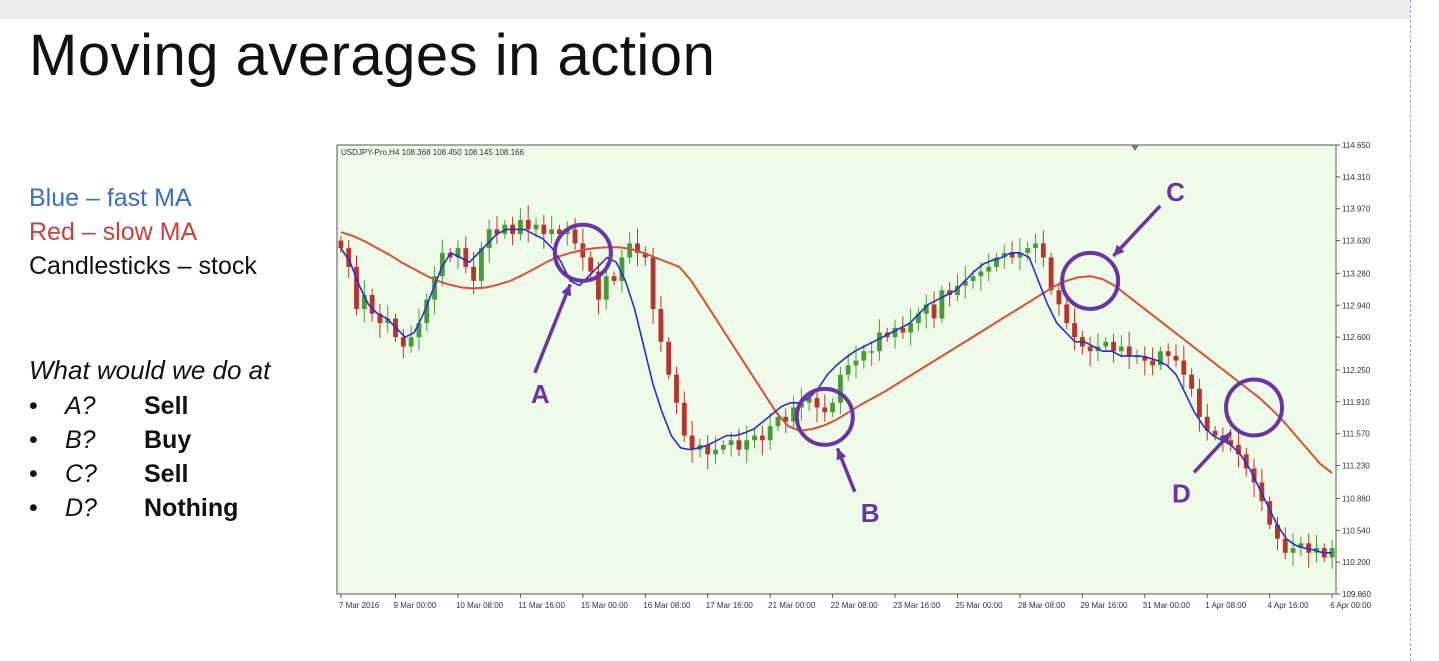 This screenshot has width=1439, height=661. I want to click on annotation-arrowhead-b, so click(841, 454).